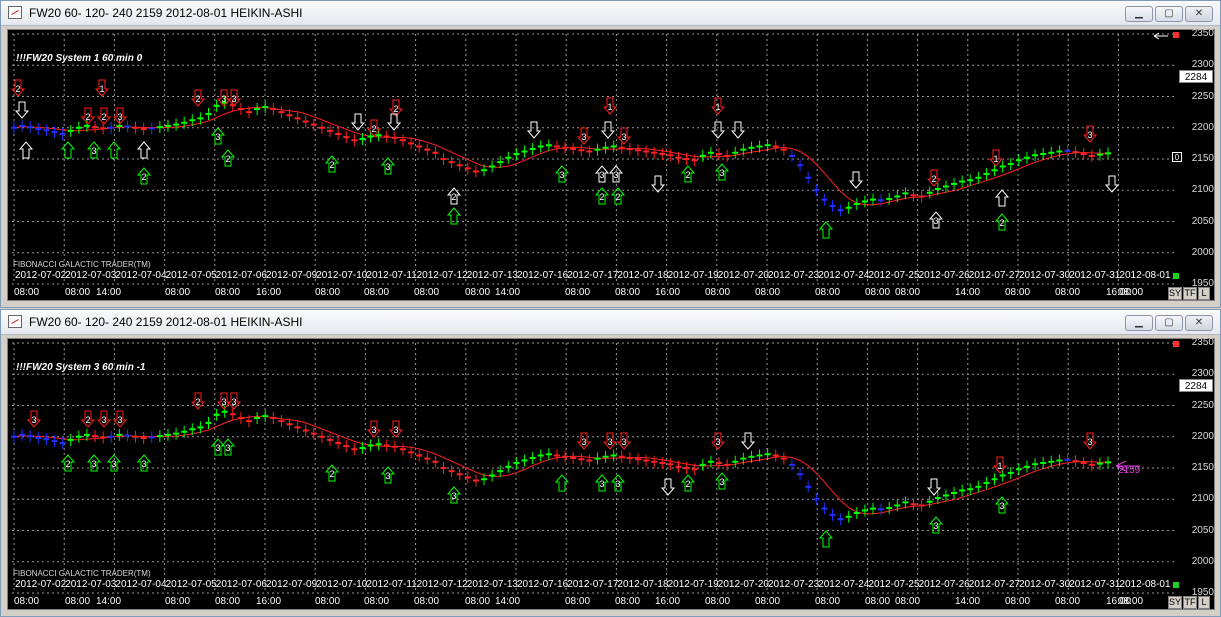  What do you see at coordinates (1176, 585) in the screenshot?
I see `bottom-marker` at bounding box center [1176, 585].